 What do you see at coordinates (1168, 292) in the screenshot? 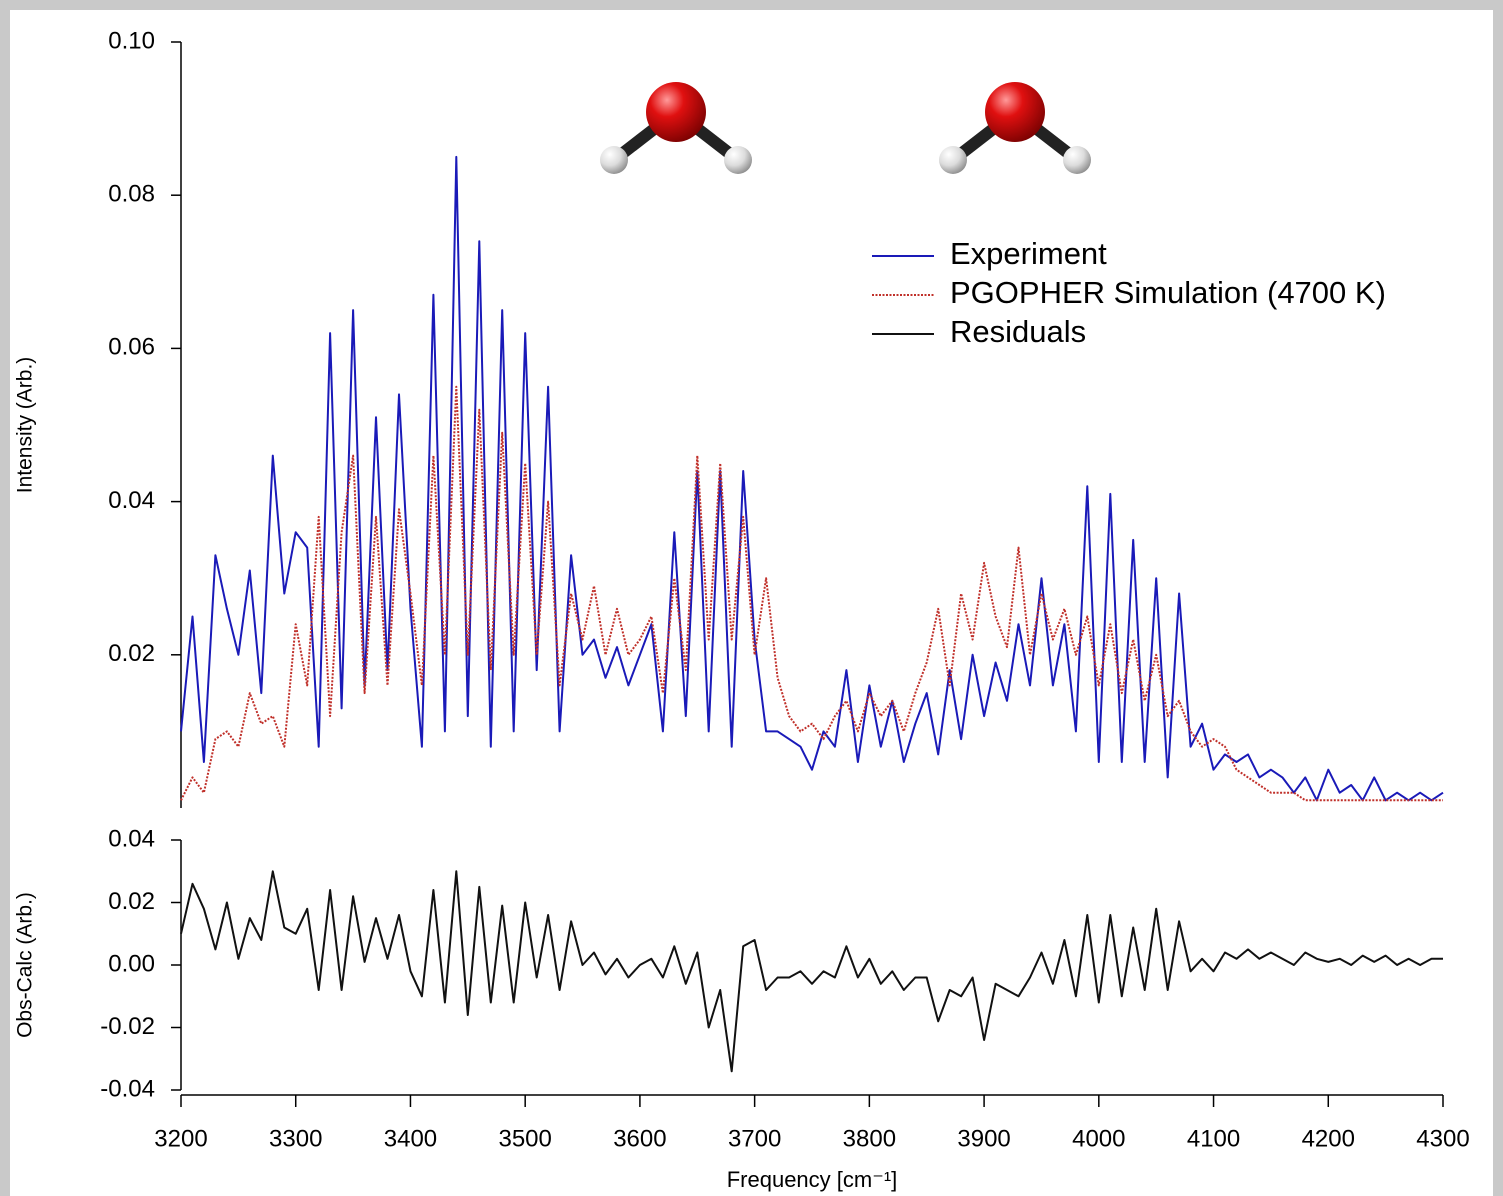
I see `legend-label: PGOPHER Simulation (4700 K)` at bounding box center [1168, 292].